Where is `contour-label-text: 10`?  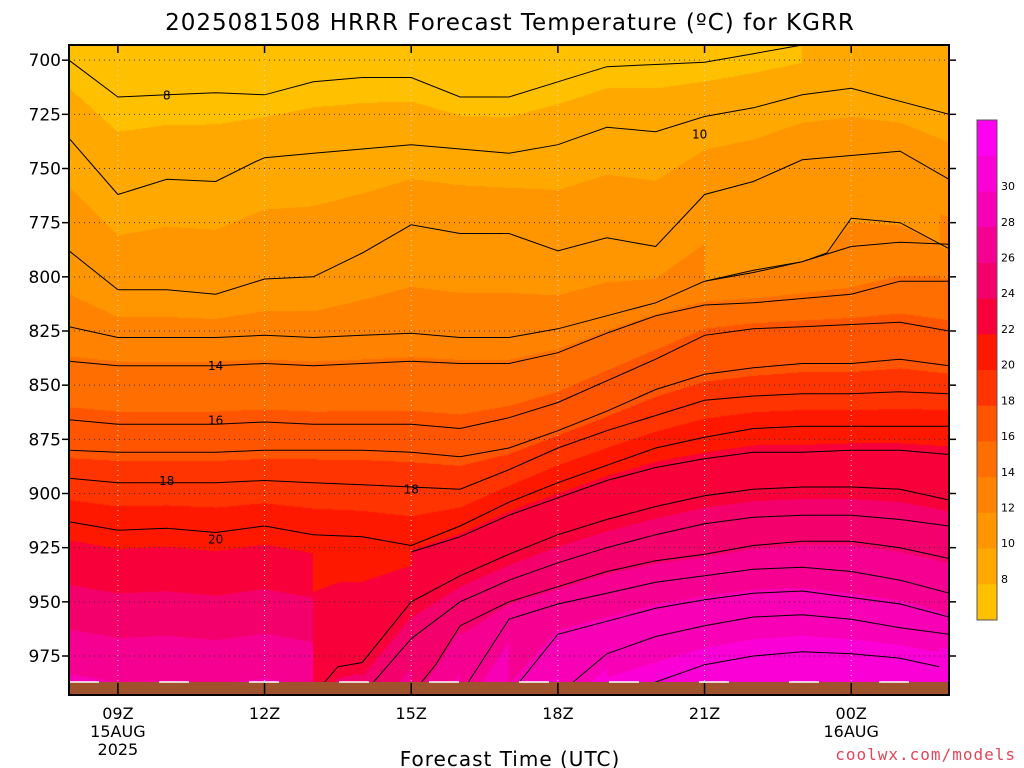
contour-label-text: 10 is located at coordinates (699, 134).